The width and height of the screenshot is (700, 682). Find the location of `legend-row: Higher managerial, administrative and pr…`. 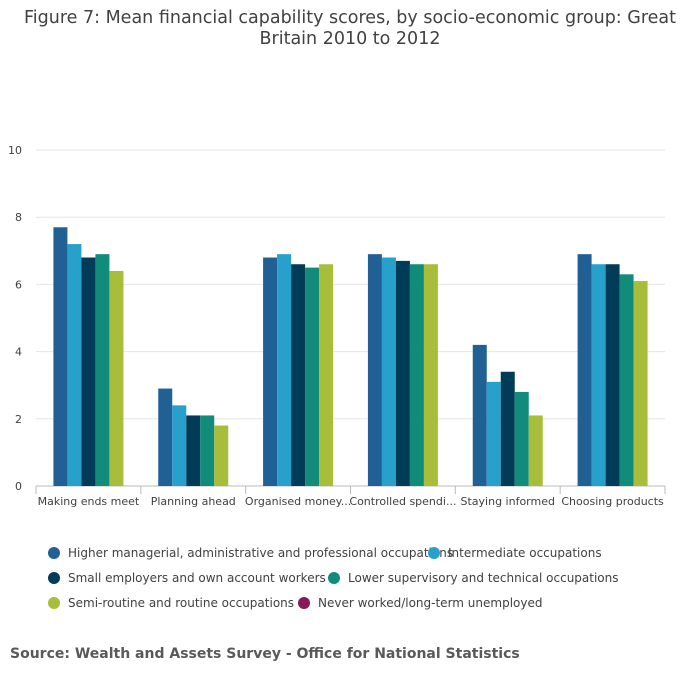

legend-row: Higher managerial, administrative and pr… is located at coordinates (368, 552).